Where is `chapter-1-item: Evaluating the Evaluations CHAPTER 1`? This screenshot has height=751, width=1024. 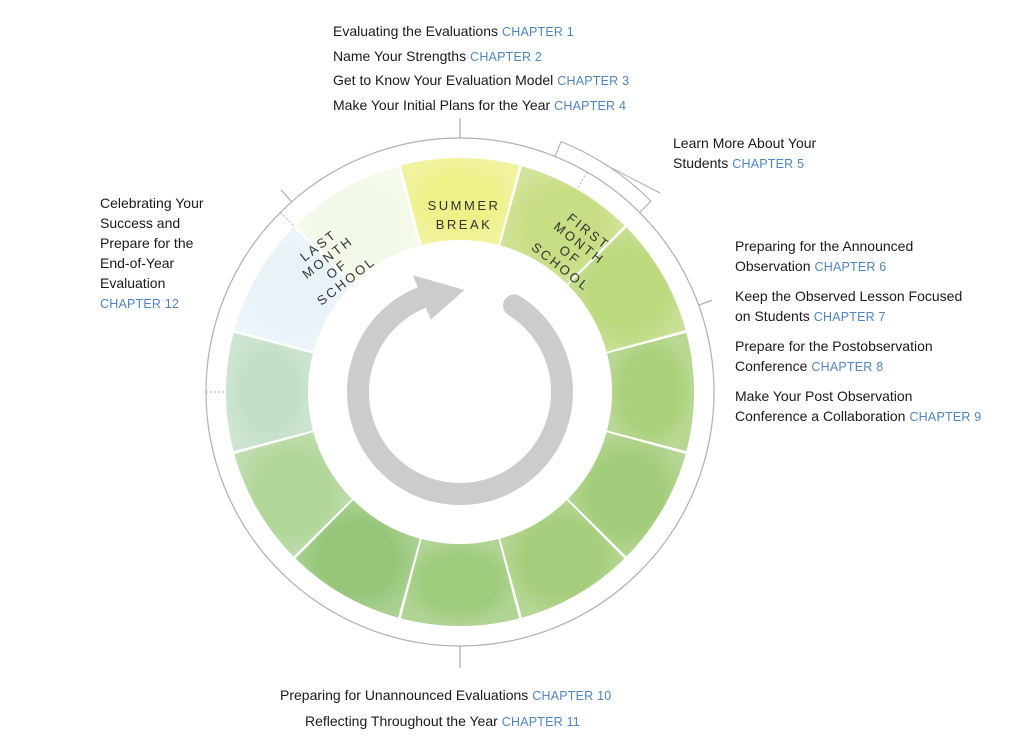
chapter-1-item: Evaluating the Evaluations CHAPTER 1 is located at coordinates (481, 32).